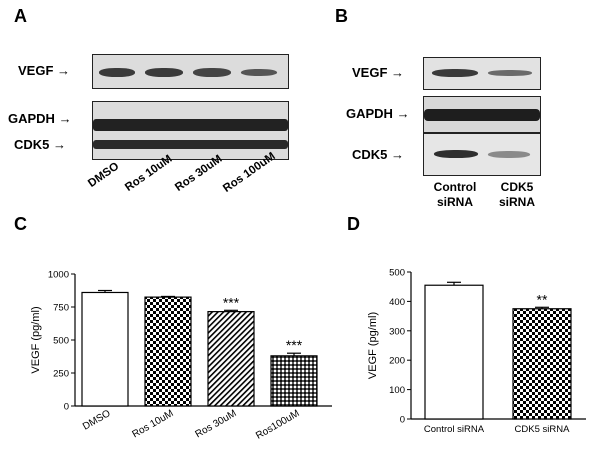 The height and width of the screenshot is (474, 594). What do you see at coordinates (58, 275) in the screenshot?
I see `y-tick-label: 1000` at bounding box center [58, 275].